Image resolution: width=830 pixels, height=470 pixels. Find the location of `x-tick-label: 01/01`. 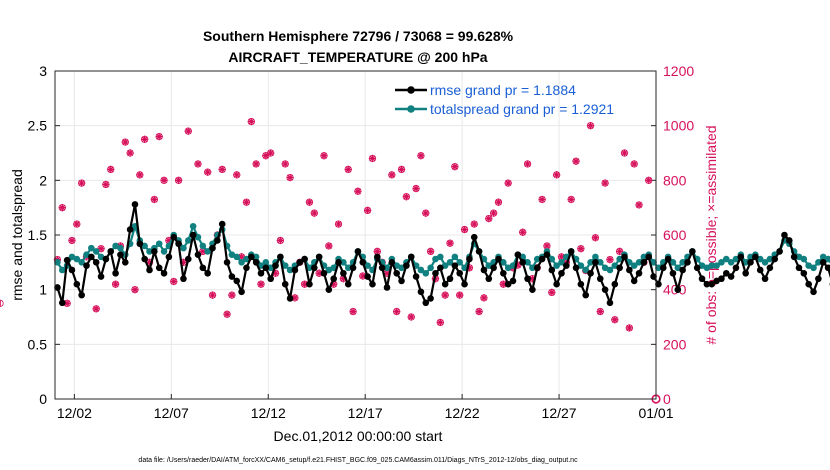

x-tick-label: 01/01 is located at coordinates (655, 413).